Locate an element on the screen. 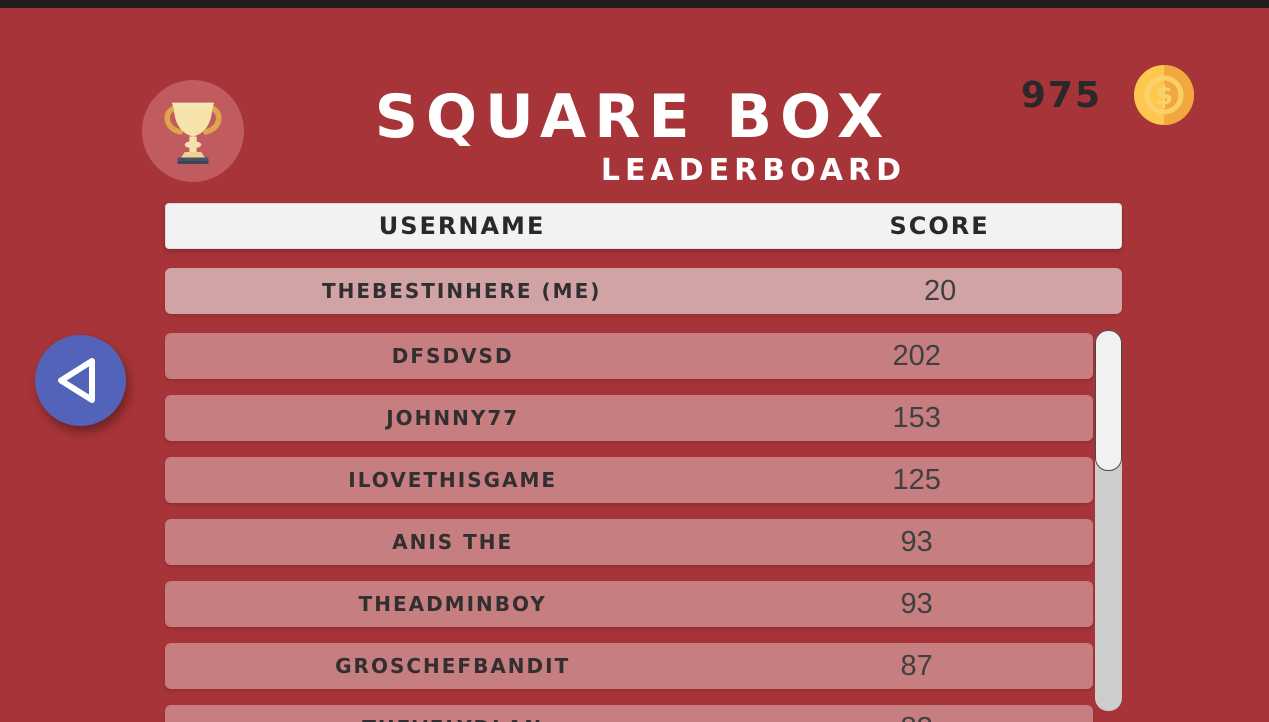 The image size is (1269, 722). score-cell: 125 is located at coordinates (916, 479).